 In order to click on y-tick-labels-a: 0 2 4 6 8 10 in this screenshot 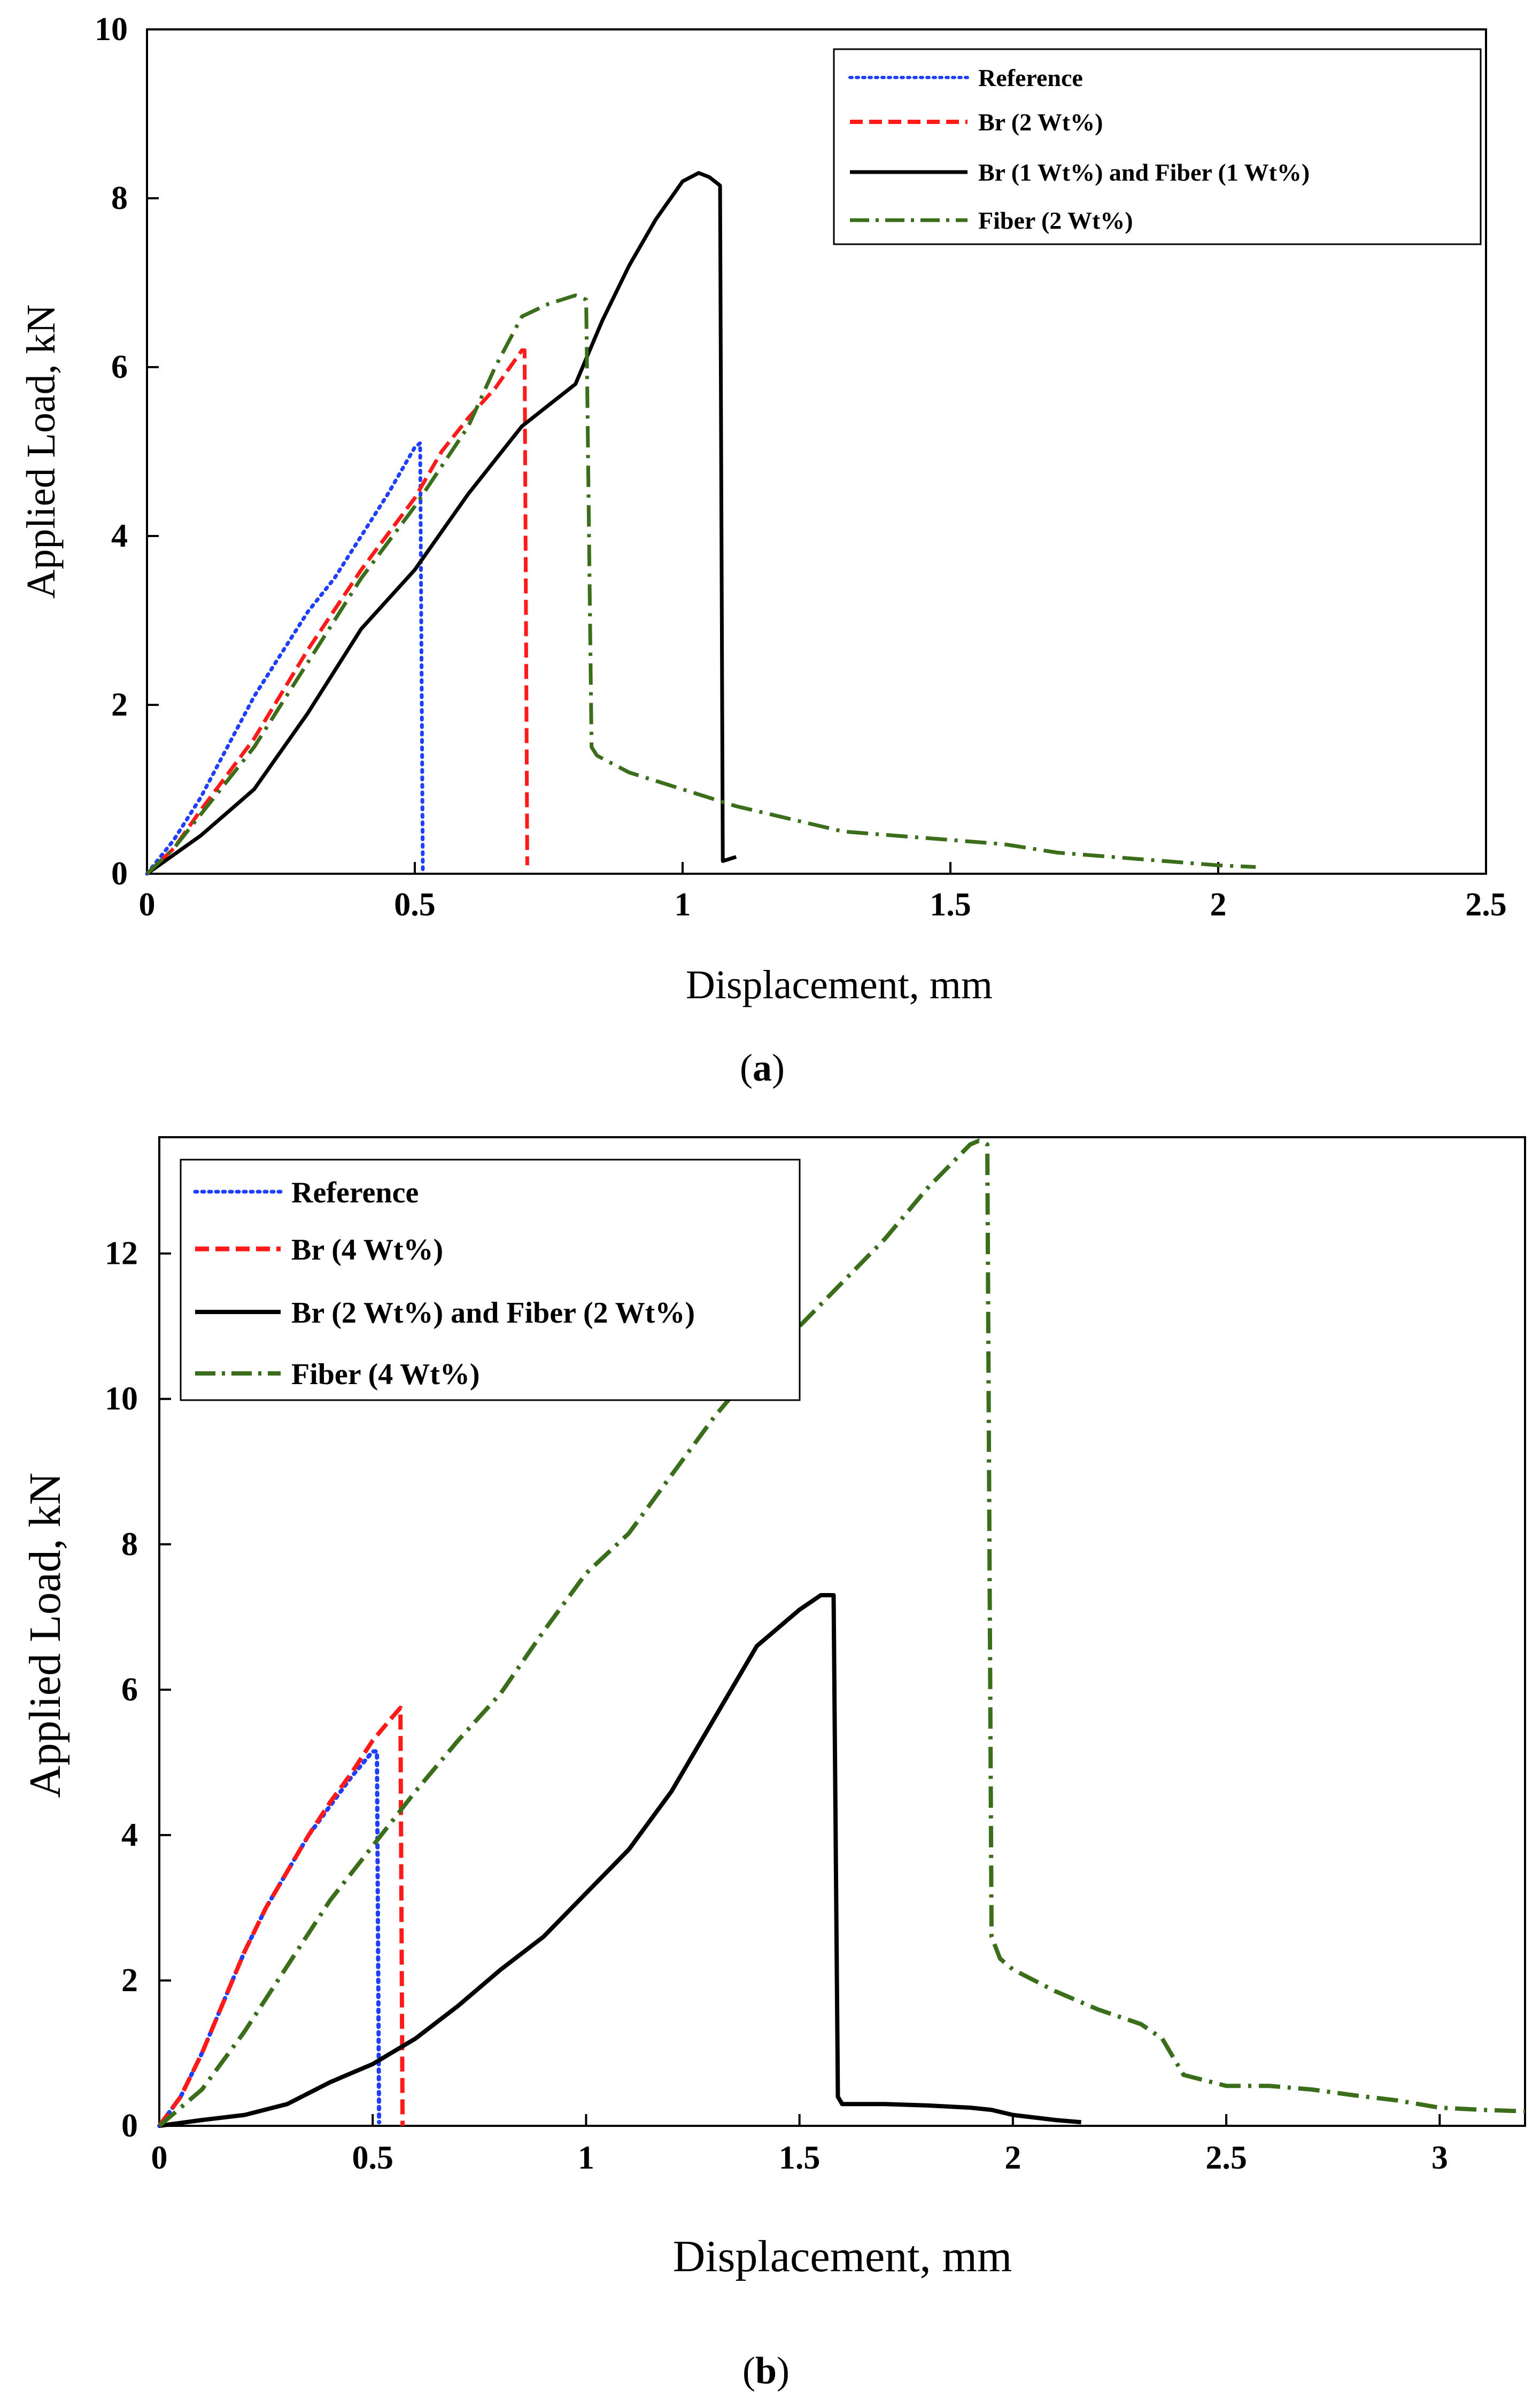, I will do `click(111, 451)`.